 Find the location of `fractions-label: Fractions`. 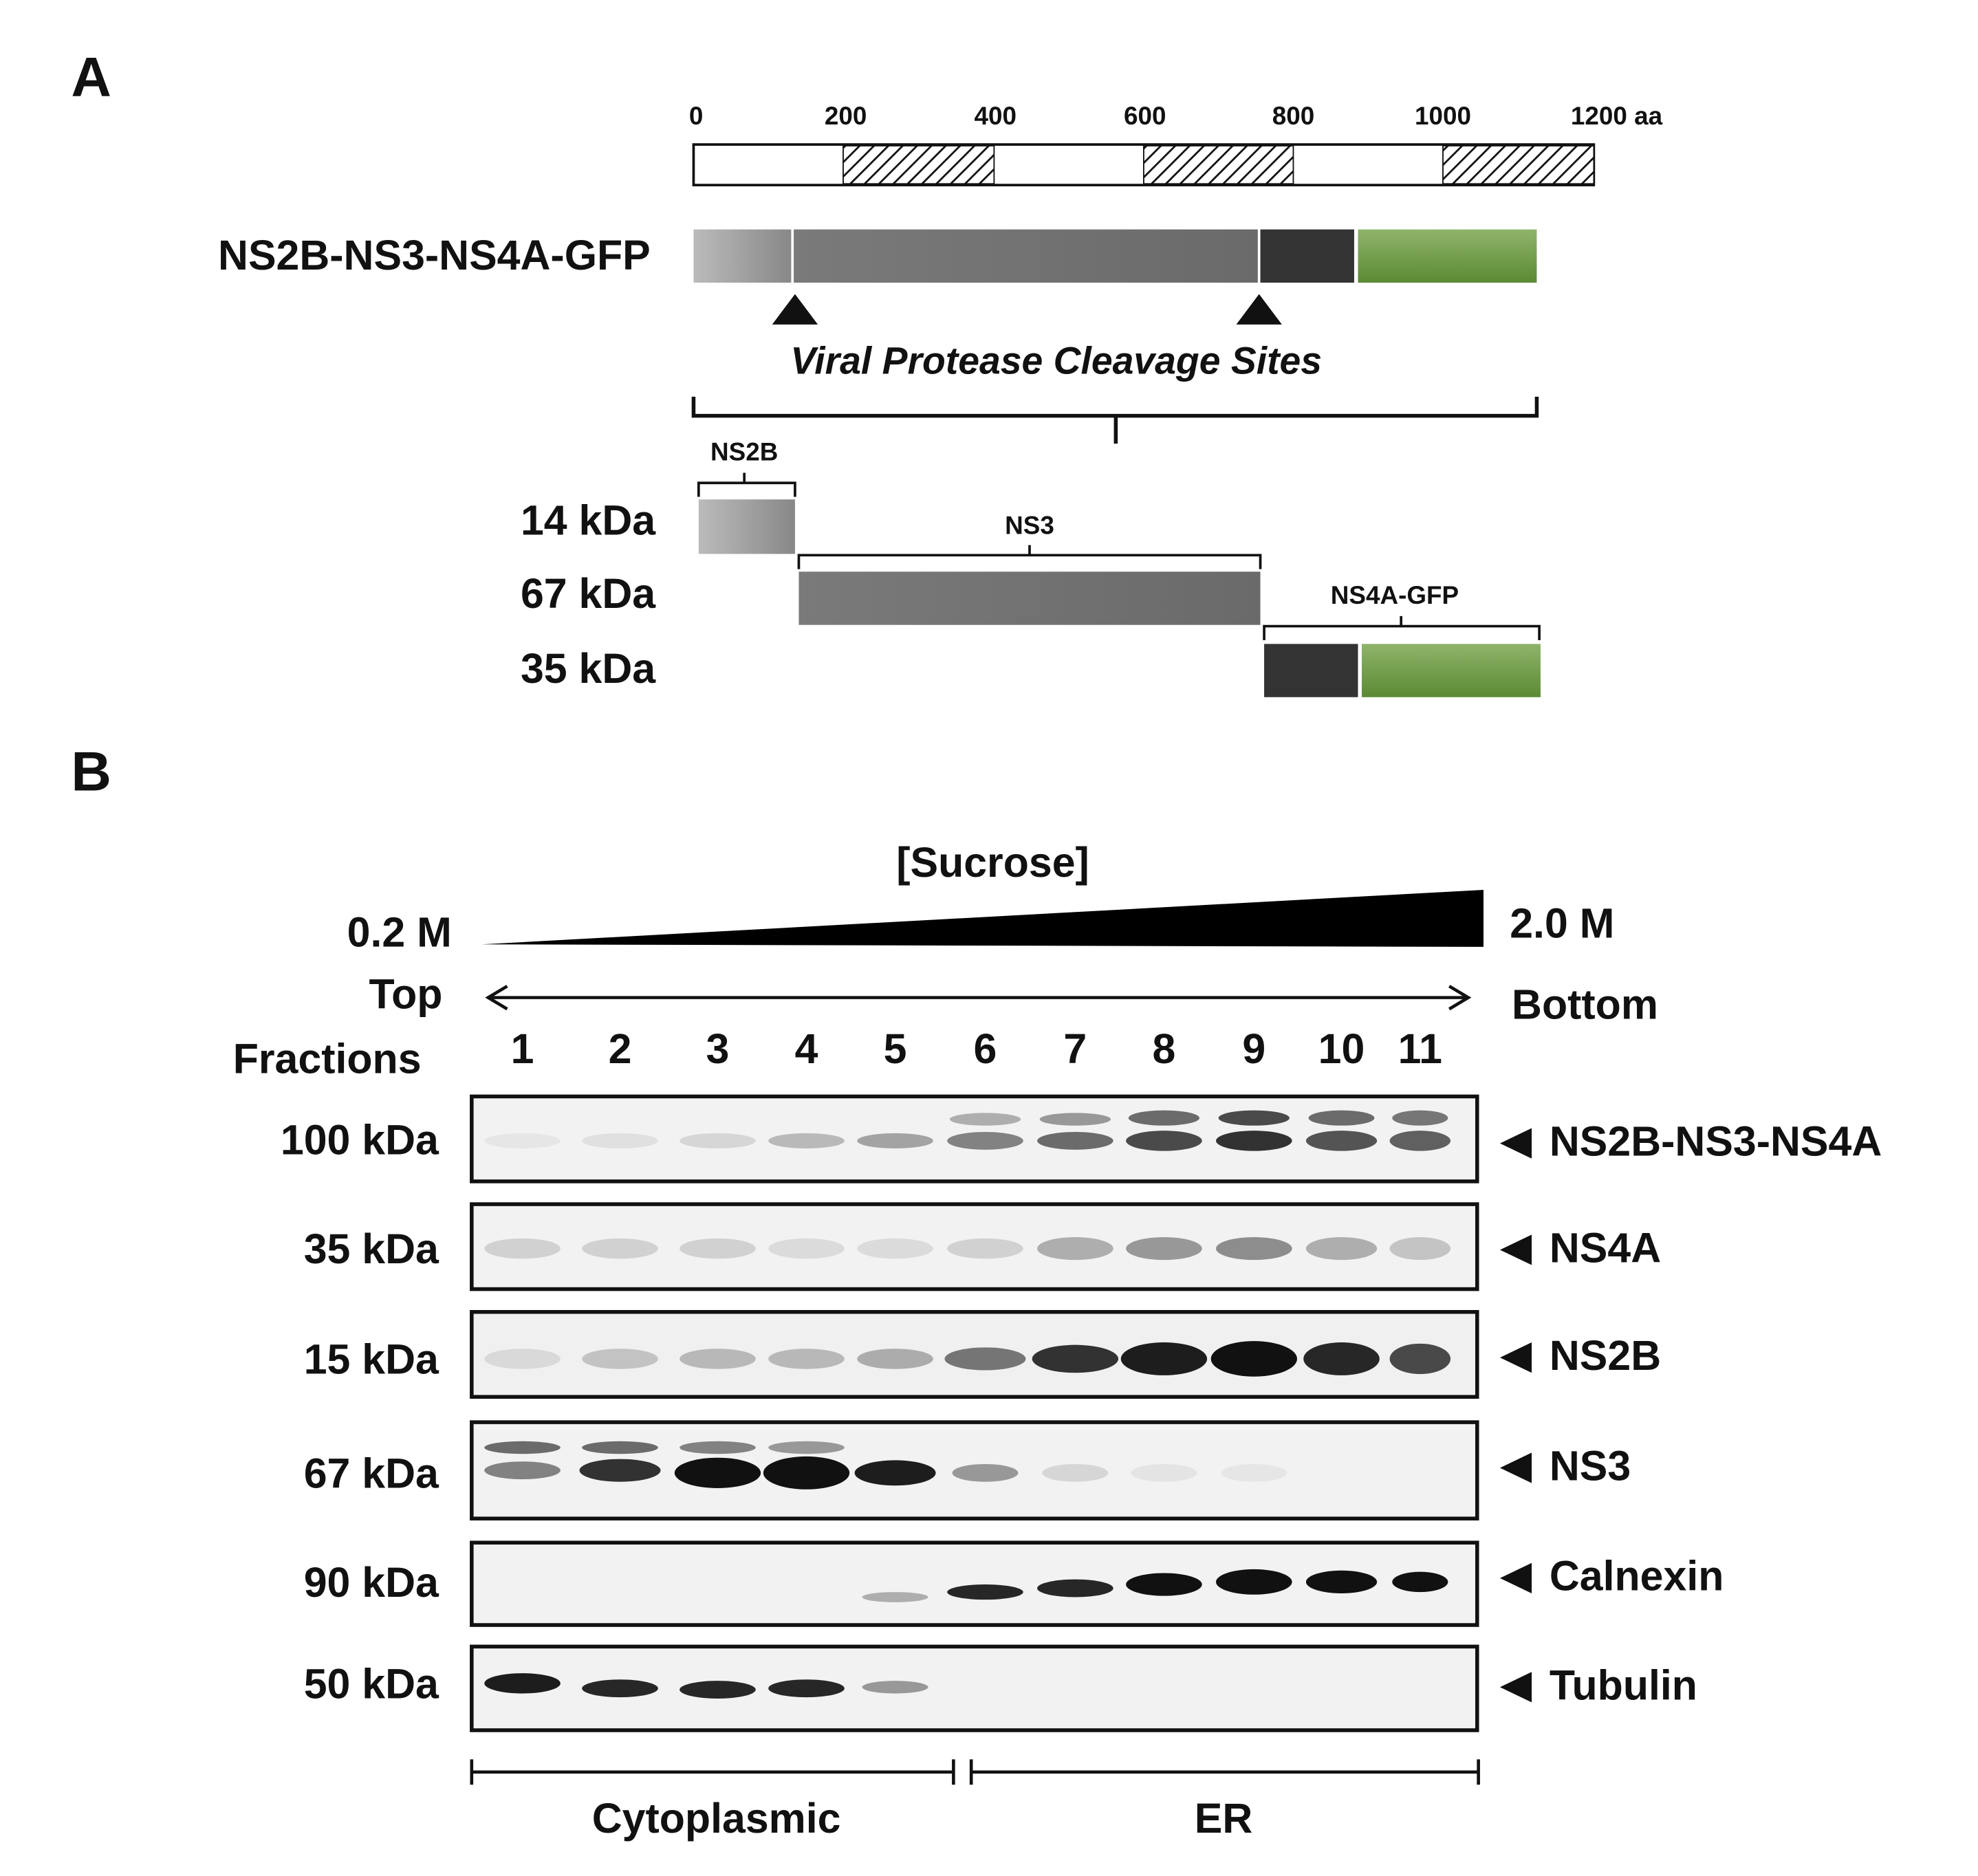

fractions-label: Fractions is located at coordinates (327, 1059).